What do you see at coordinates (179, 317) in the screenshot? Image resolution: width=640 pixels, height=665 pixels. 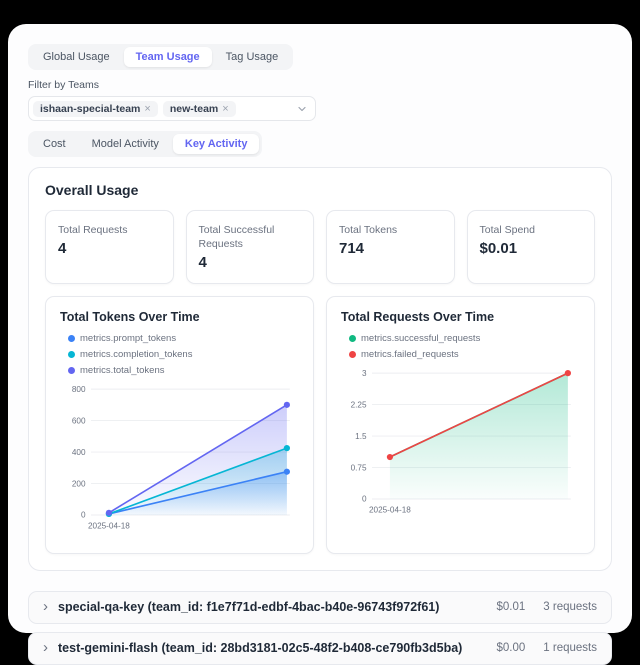 I see `tokens-chart-title: Total Tokens Over Time` at bounding box center [179, 317].